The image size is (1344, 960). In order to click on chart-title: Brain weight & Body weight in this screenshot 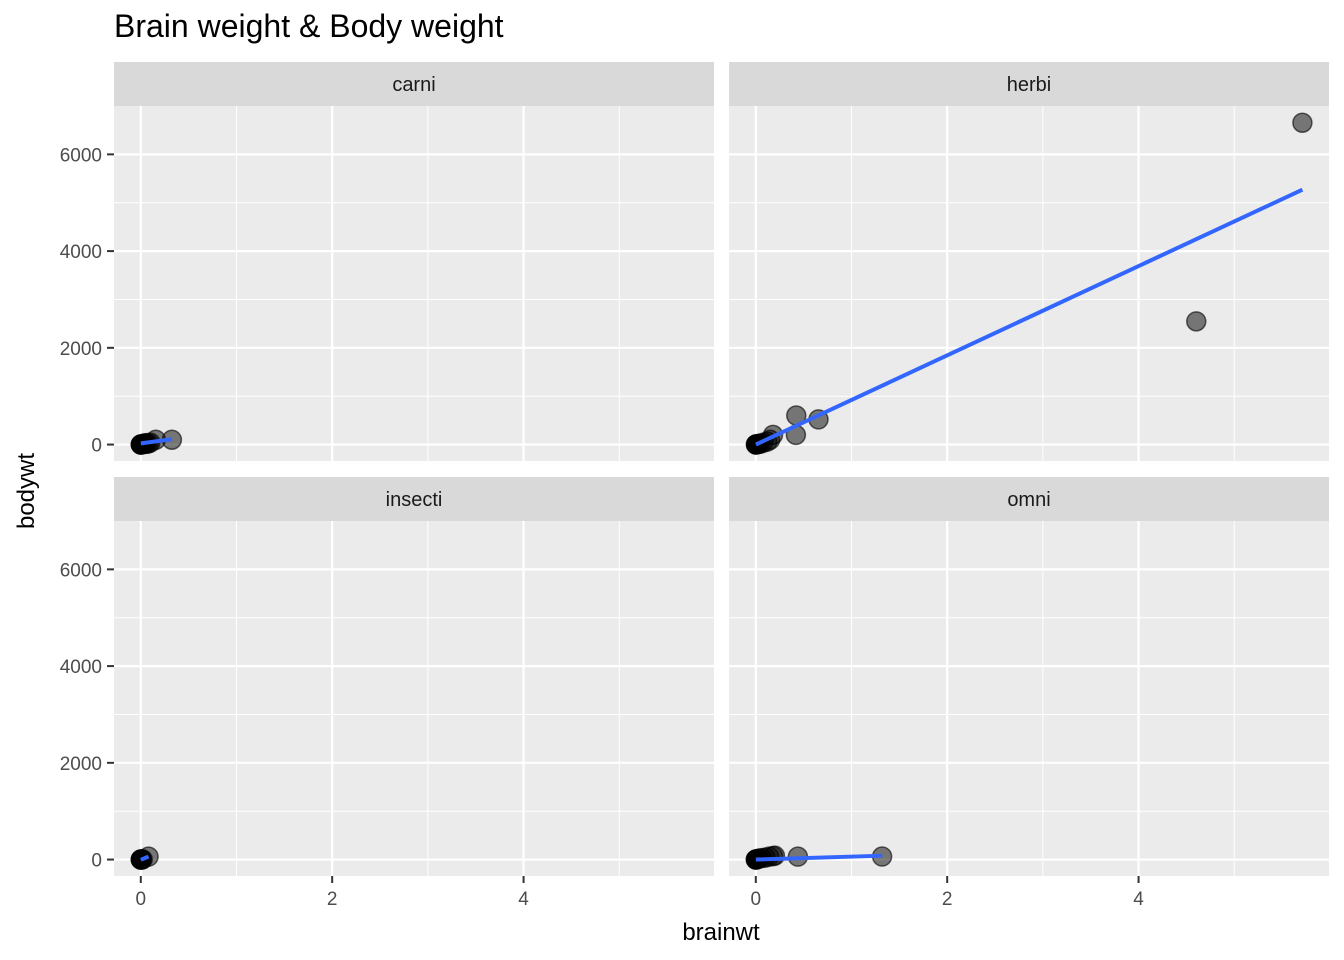, I will do `click(309, 26)`.